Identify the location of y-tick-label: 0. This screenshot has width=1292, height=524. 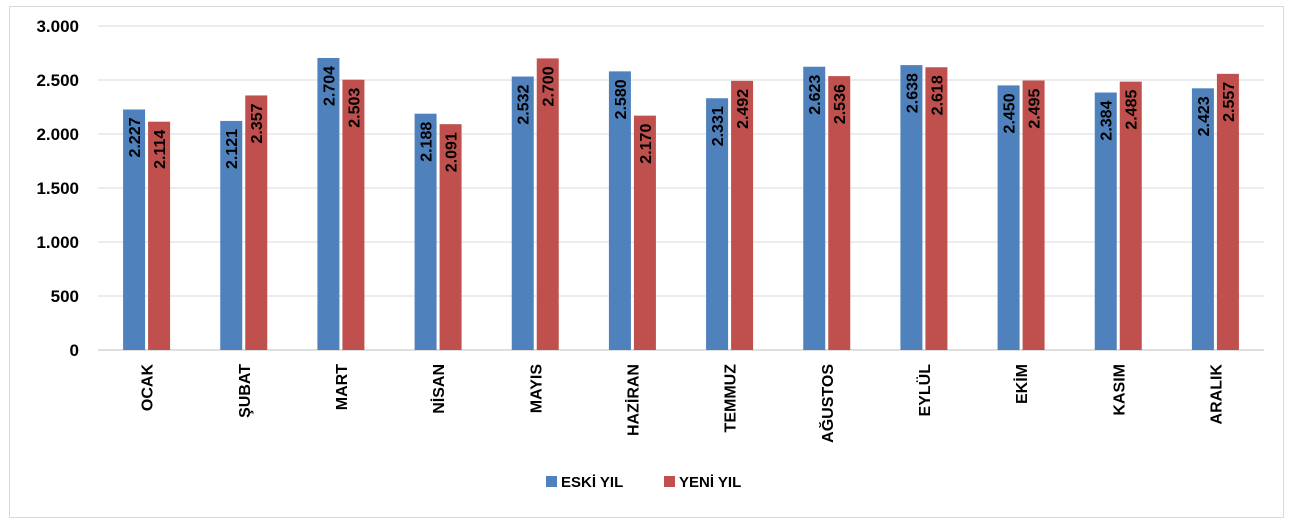
(74, 350).